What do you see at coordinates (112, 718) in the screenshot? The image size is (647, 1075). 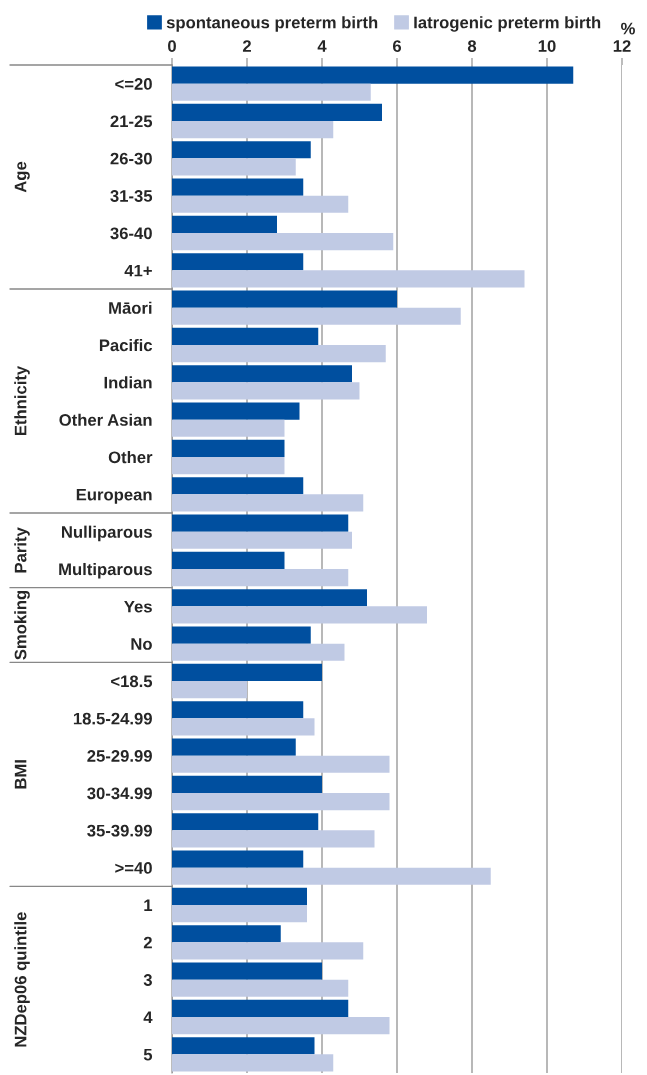 I see `y-tick-label: 18.5-24.99` at bounding box center [112, 718].